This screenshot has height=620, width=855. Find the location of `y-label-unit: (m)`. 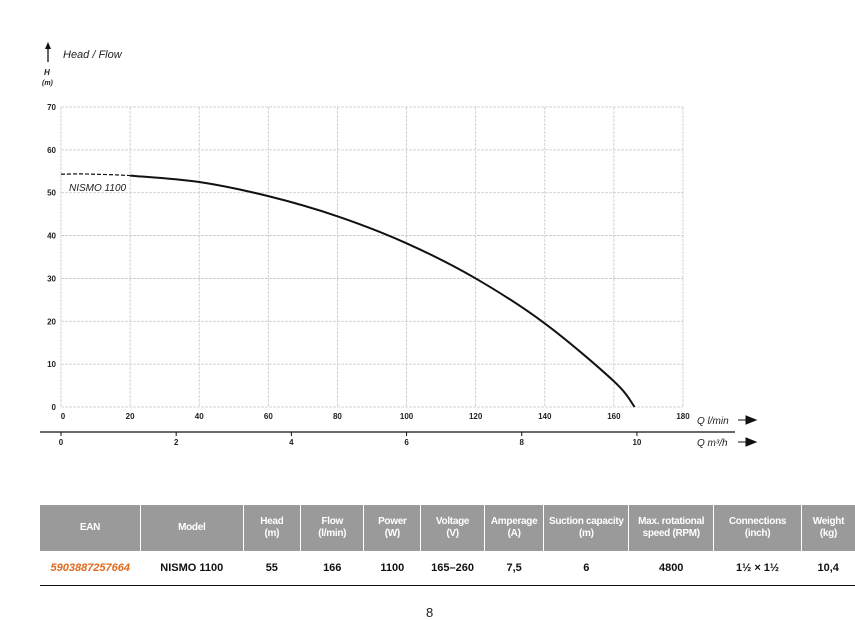

y-label-unit: (m) is located at coordinates (48, 83).